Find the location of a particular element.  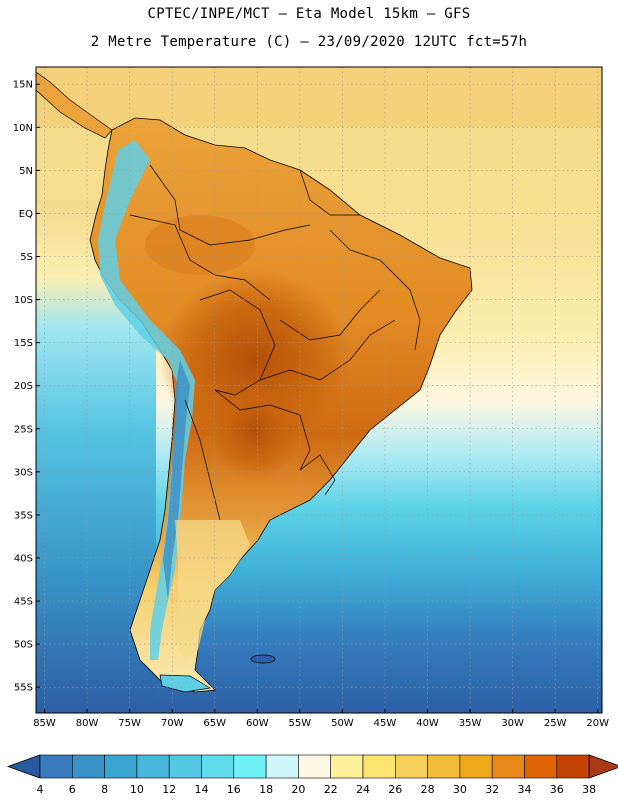

lat-tick-label: 35S is located at coordinates (23, 515).